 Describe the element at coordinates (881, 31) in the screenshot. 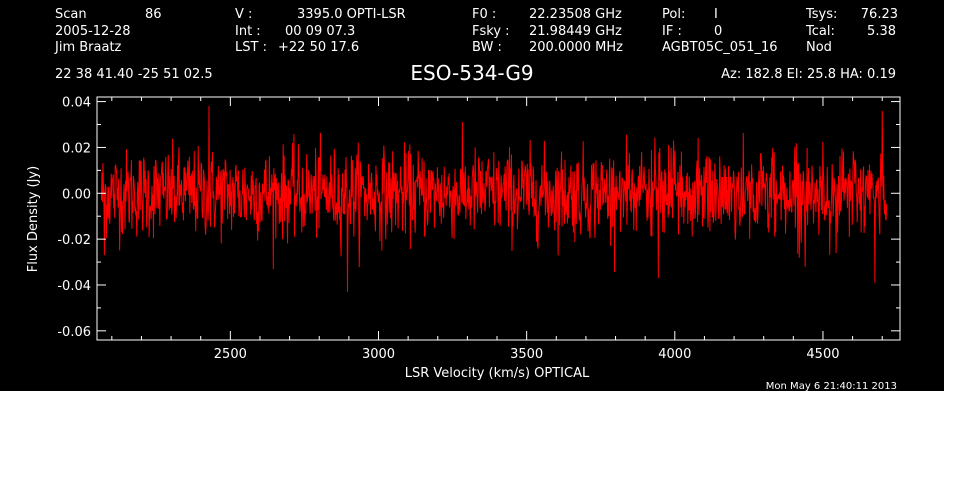

I see `tcal-value: 5.38` at that location.